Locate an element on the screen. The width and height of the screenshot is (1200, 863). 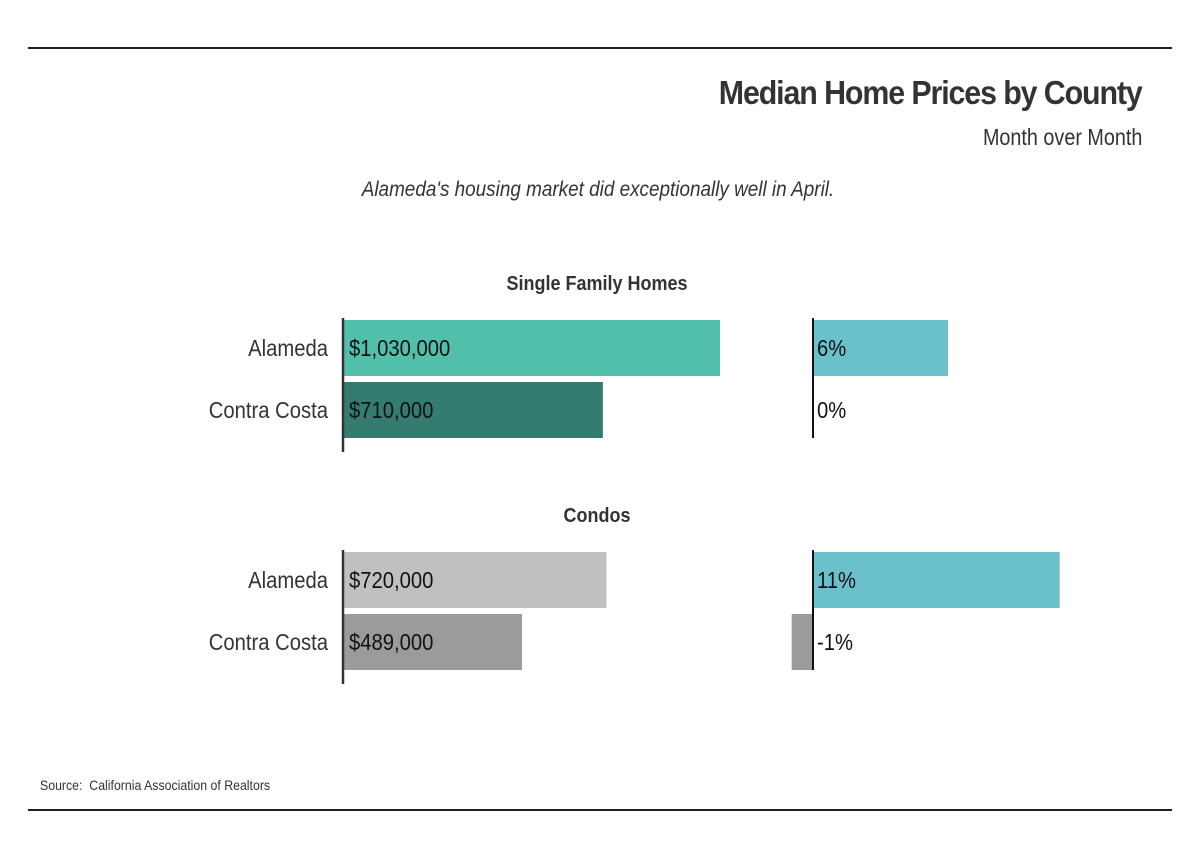
price-data-label: $489,000 is located at coordinates (391, 642).